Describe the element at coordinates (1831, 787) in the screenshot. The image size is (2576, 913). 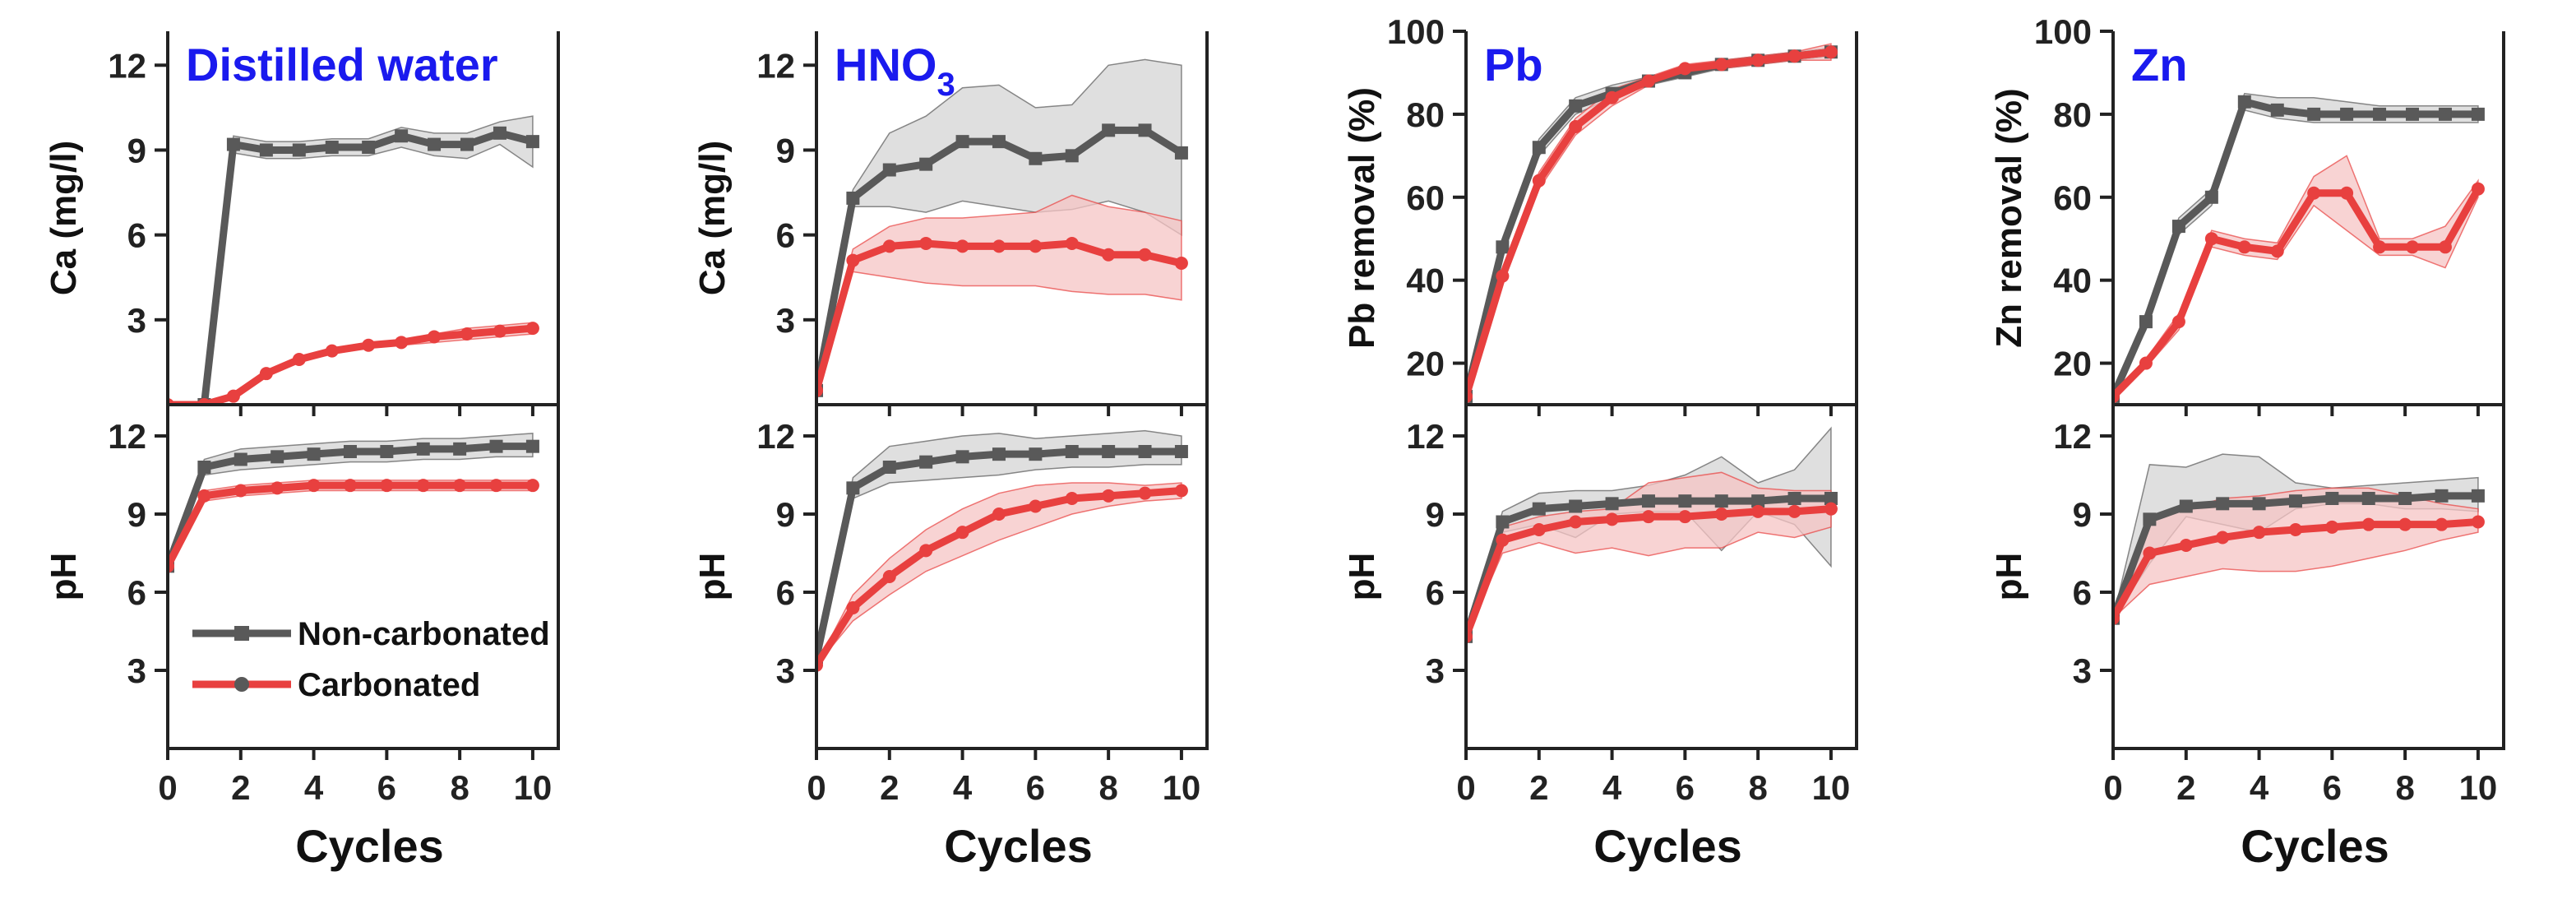
I see `x-tick-label: 10` at that location.